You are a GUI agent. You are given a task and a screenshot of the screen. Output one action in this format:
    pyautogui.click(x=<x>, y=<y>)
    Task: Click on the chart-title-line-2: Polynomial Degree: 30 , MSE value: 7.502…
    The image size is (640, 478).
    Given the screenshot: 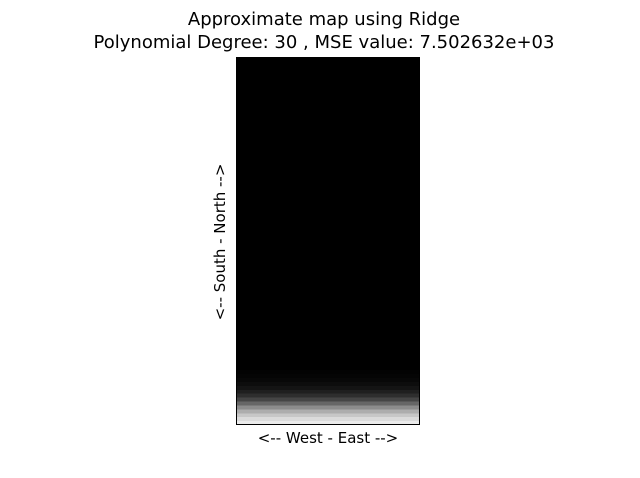 What is the action you would take?
    pyautogui.click(x=324, y=42)
    